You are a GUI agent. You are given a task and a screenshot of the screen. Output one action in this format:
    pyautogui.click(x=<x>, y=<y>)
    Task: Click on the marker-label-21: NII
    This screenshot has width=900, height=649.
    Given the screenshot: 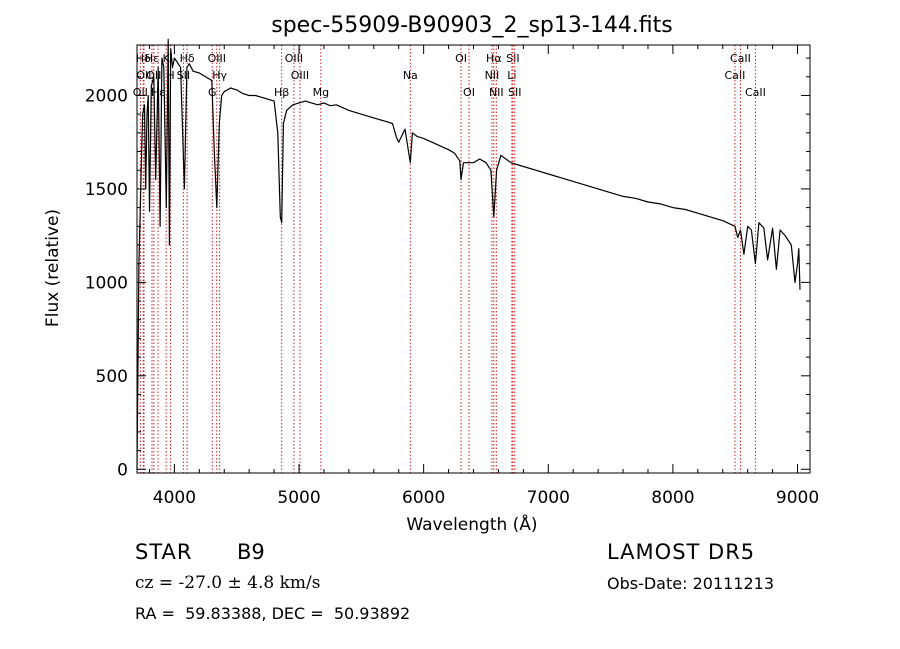 What is the action you would take?
    pyautogui.click(x=492, y=75)
    